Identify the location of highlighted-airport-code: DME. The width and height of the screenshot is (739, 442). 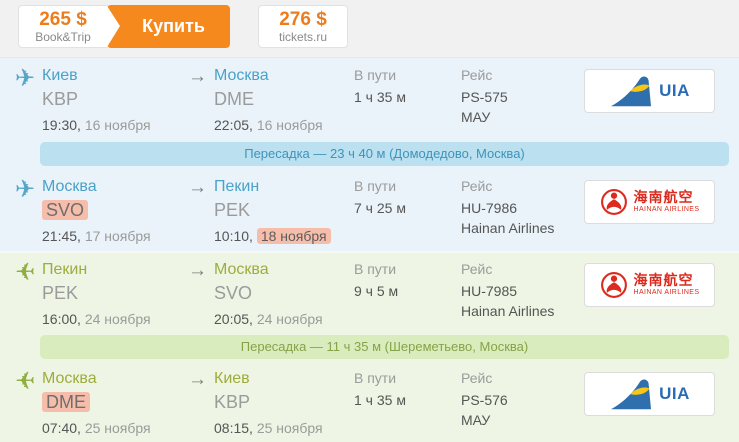
(66, 402).